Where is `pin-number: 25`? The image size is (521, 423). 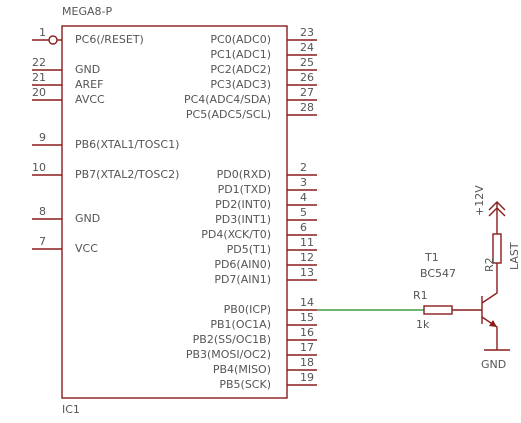
pin-number: 25 is located at coordinates (307, 62).